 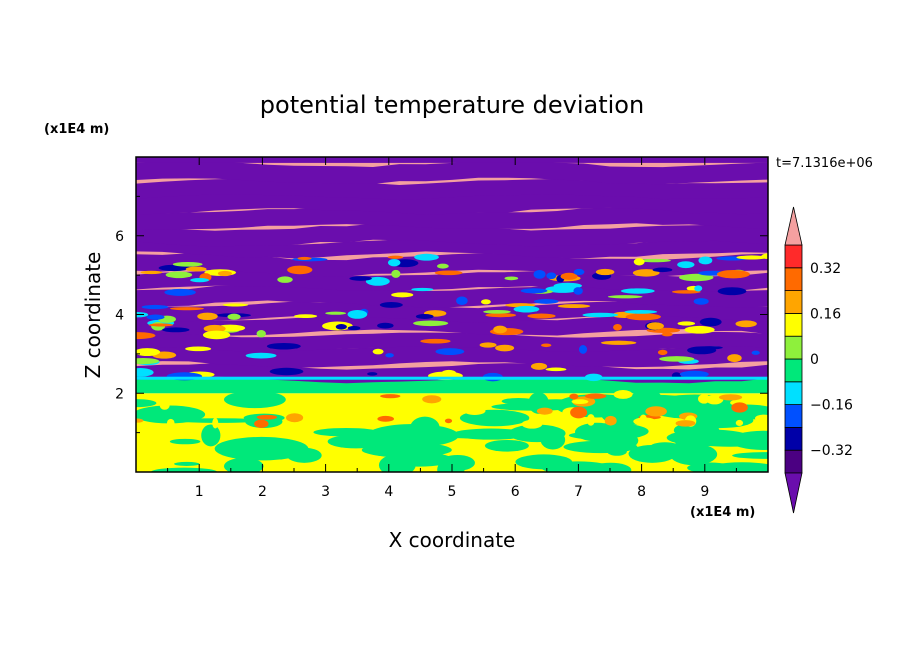 What do you see at coordinates (825, 314) in the screenshot?
I see `colorbar-tick-label: 0.16` at bounding box center [825, 314].